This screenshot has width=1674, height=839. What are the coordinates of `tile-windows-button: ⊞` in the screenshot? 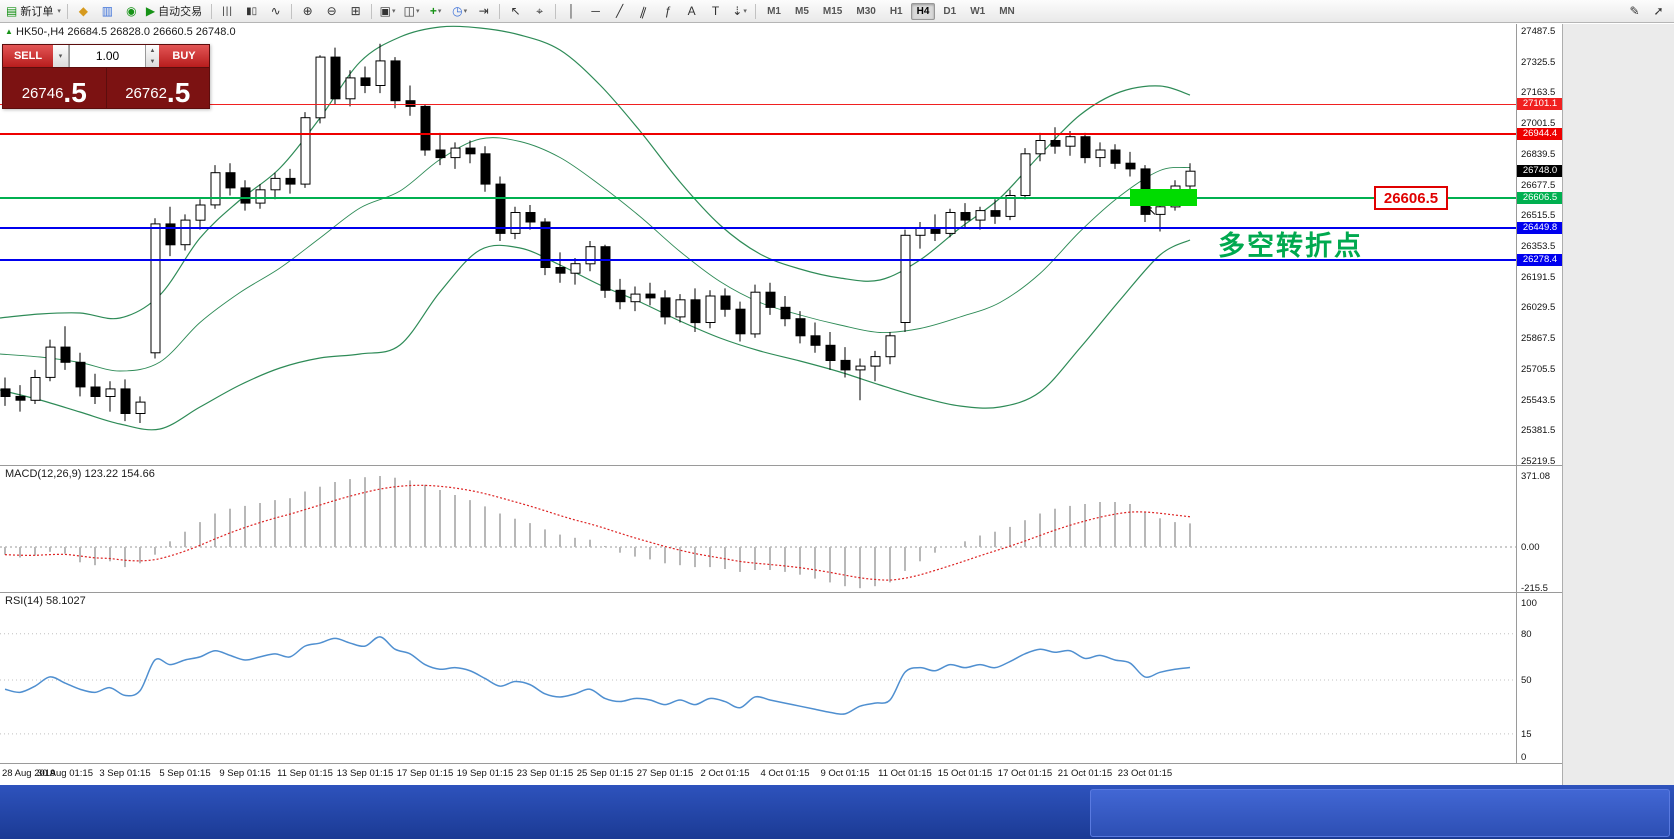 It's located at (355, 11).